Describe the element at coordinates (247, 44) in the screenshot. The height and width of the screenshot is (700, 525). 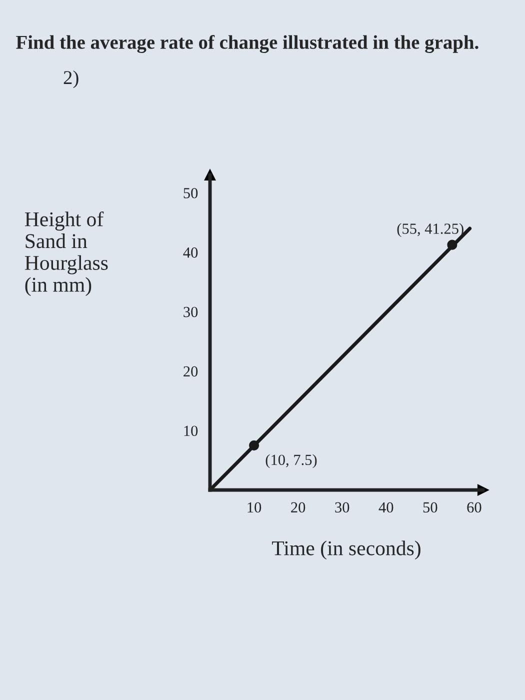
I see `chart-title: Find the average rate of change illustrated in the graph.` at that location.